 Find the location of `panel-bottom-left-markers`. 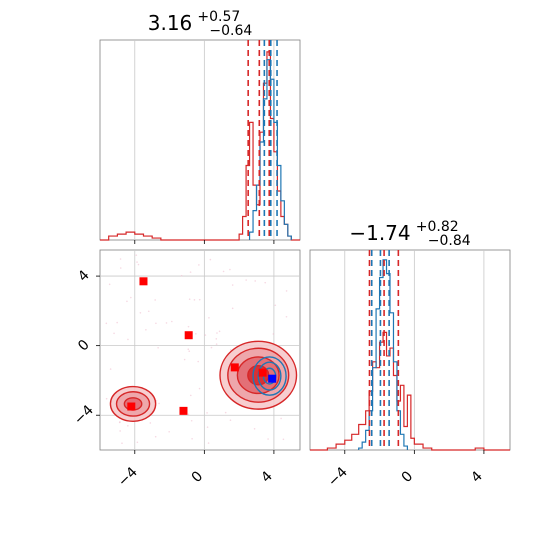

panel-bottom-left-markers is located at coordinates (202, 346).